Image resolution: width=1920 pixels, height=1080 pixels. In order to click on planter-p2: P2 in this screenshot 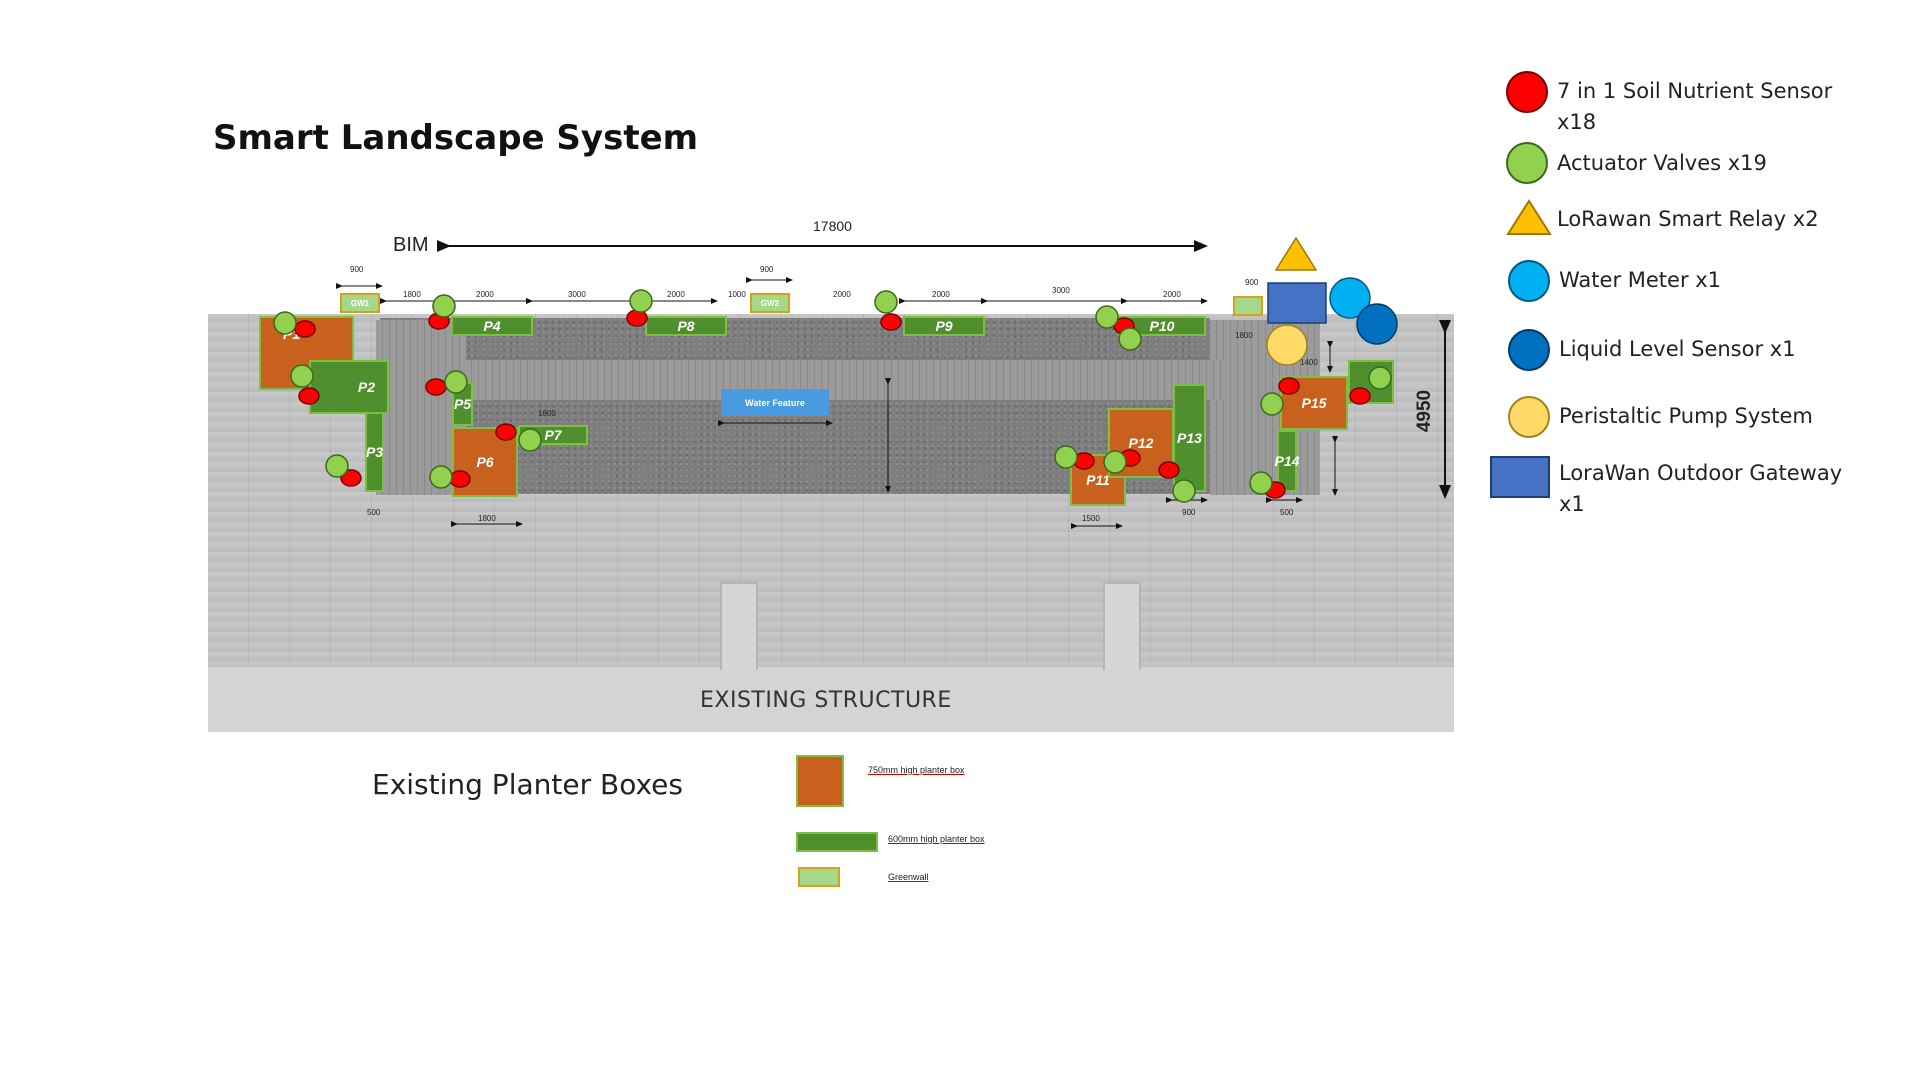, I will do `click(349, 387)`.